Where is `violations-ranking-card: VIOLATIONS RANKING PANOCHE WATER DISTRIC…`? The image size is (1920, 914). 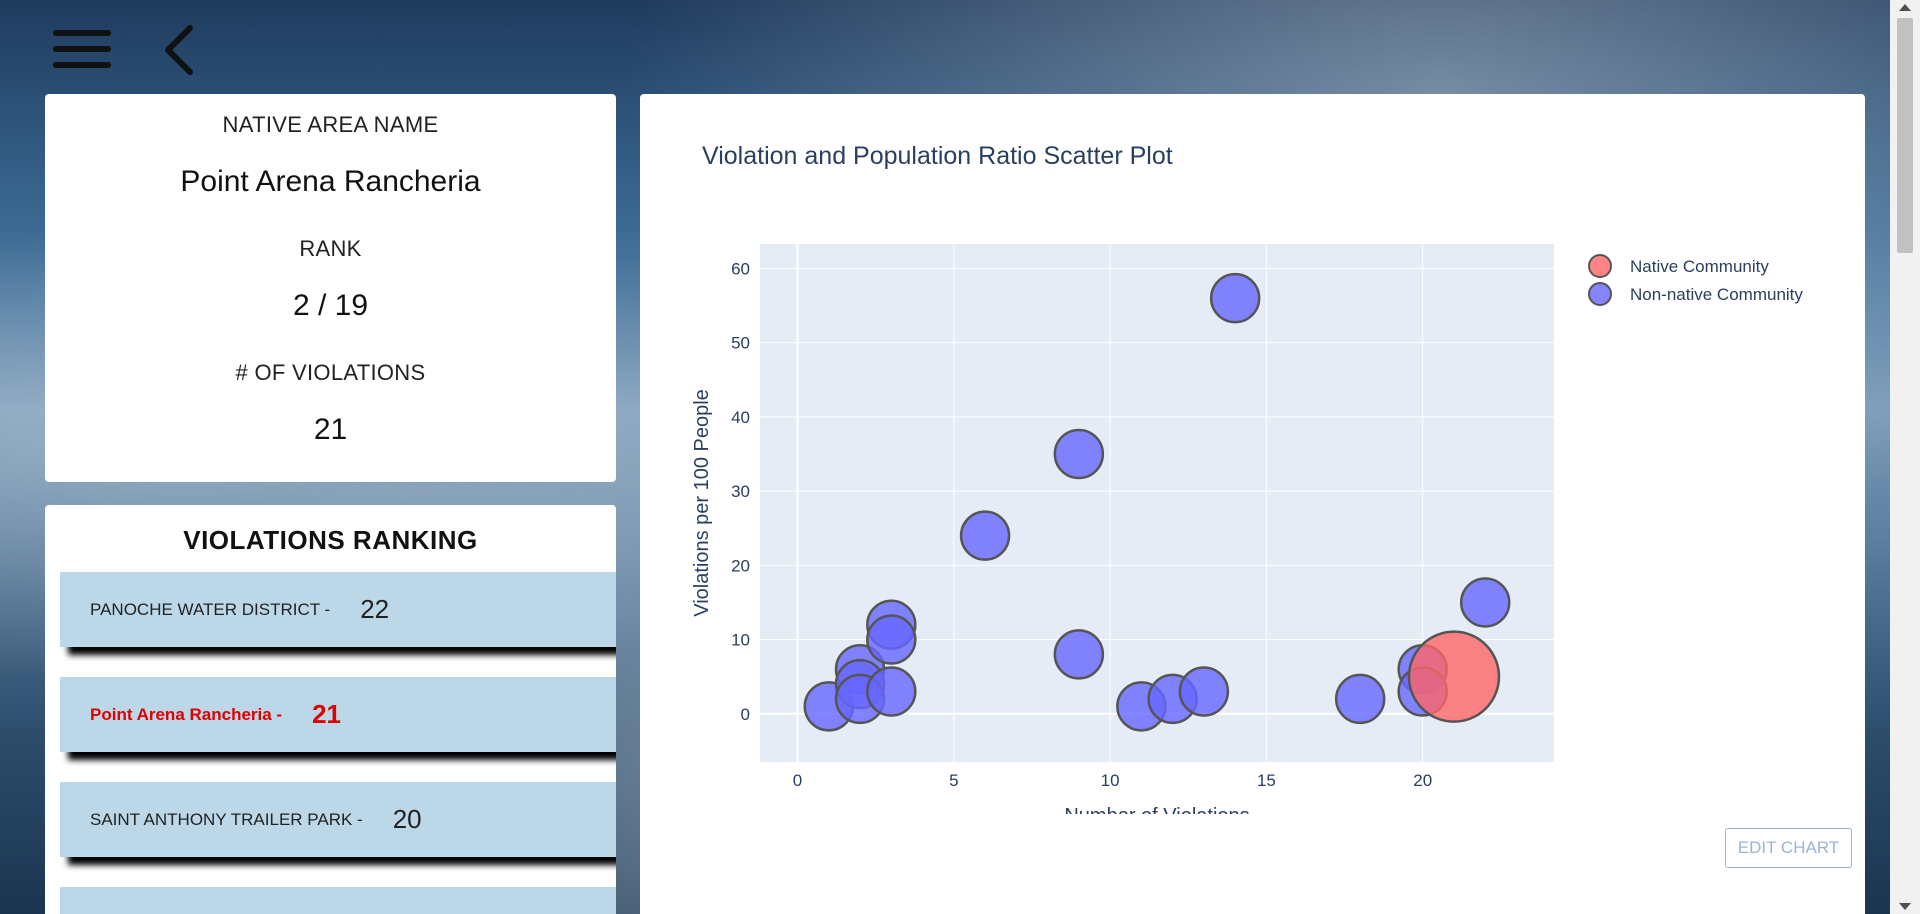
violations-ranking-card: VIOLATIONS RANKING PANOCHE WATER DISTRIC… is located at coordinates (330, 709).